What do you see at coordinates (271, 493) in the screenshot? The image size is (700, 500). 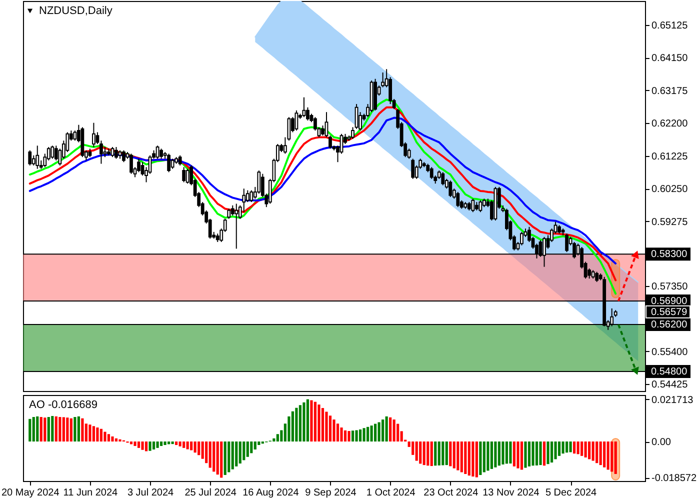 I see `x-tick-label: 16 Aug 2024` at bounding box center [271, 493].